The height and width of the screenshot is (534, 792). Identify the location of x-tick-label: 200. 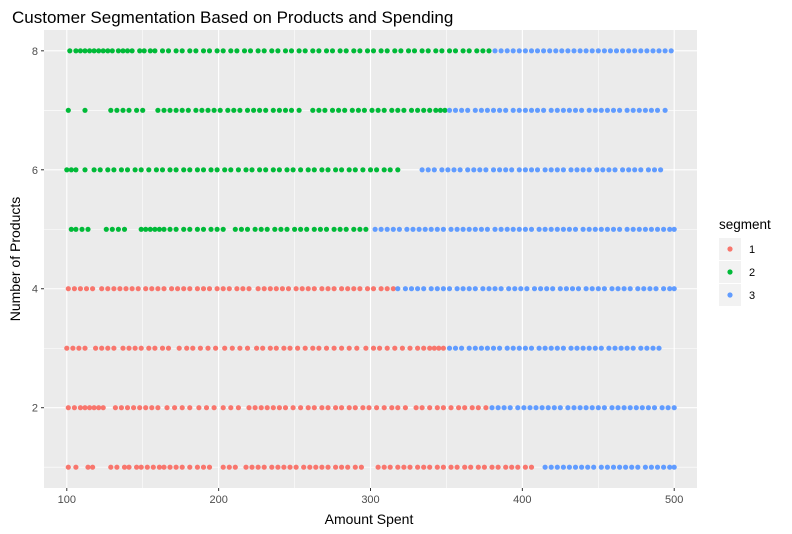
(218, 500).